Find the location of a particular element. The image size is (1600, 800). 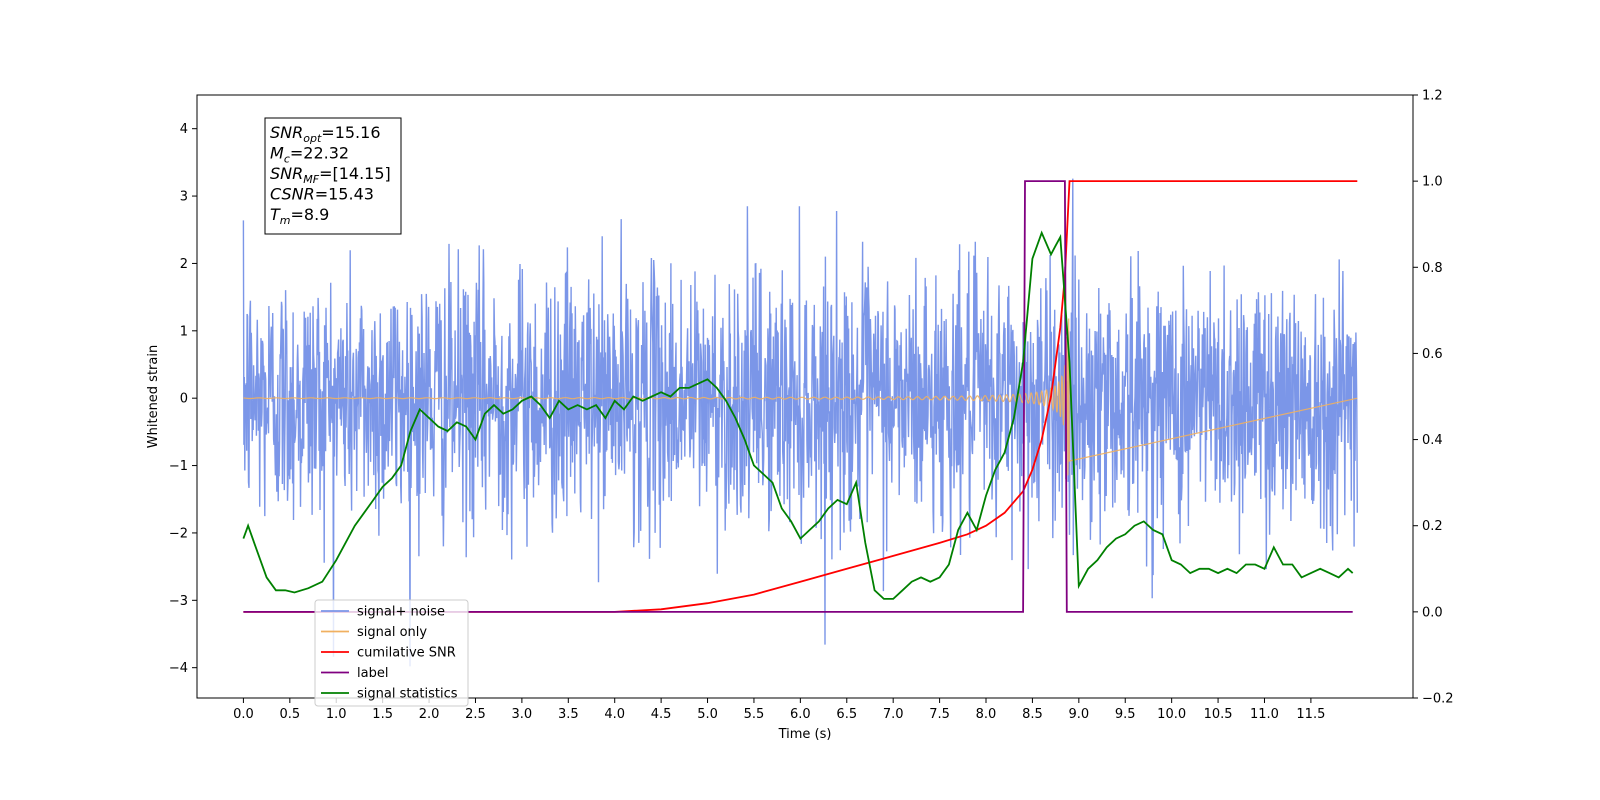

y2-tick-label: 0.8 is located at coordinates (1432, 268).